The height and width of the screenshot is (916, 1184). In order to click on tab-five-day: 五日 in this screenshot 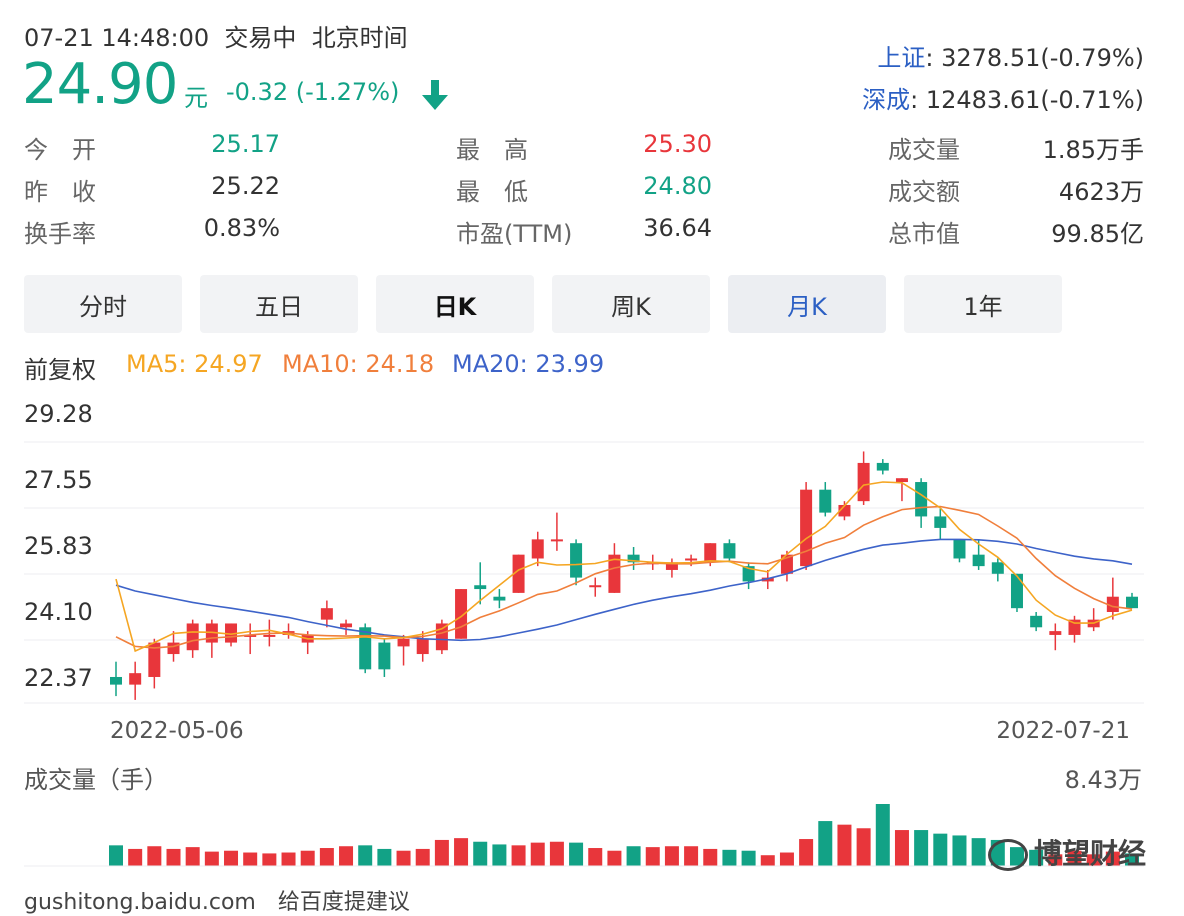, I will do `click(279, 304)`.